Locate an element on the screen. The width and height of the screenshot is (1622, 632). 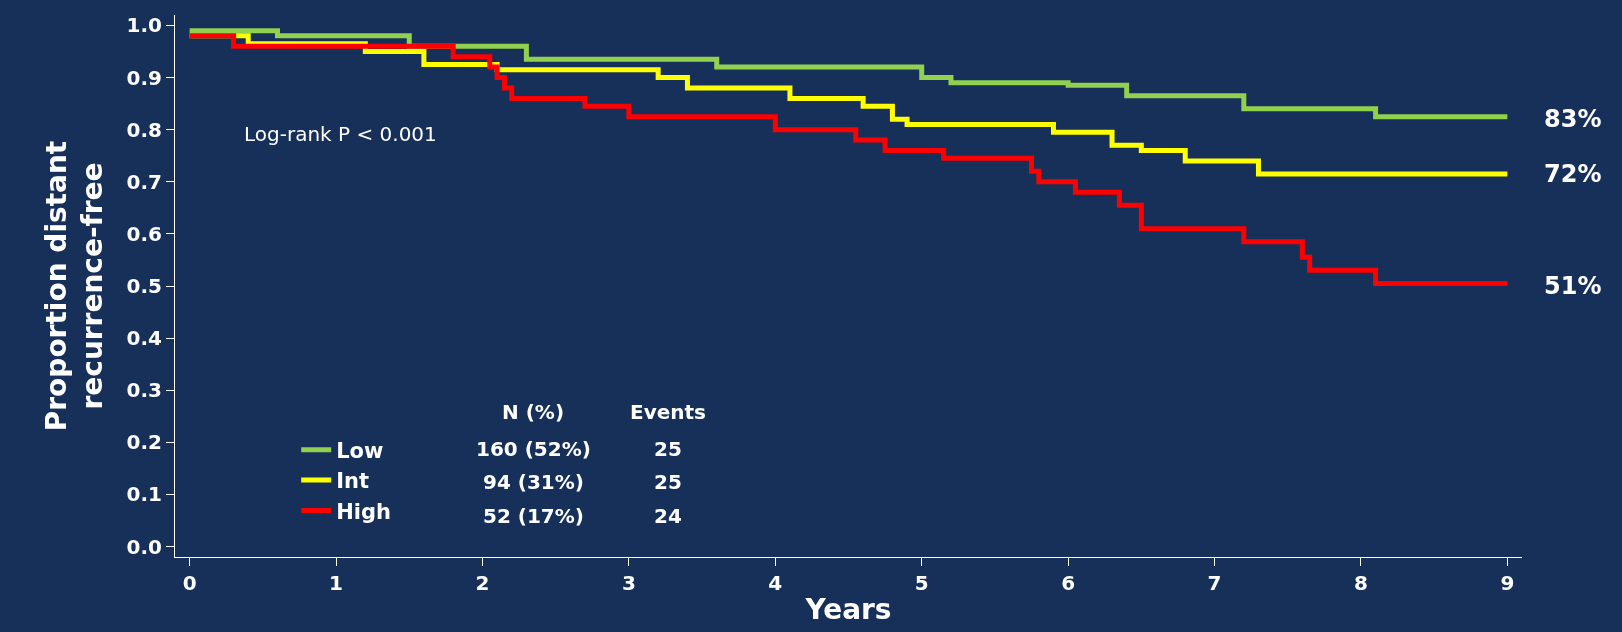
legend-label: Low is located at coordinates (360, 450).